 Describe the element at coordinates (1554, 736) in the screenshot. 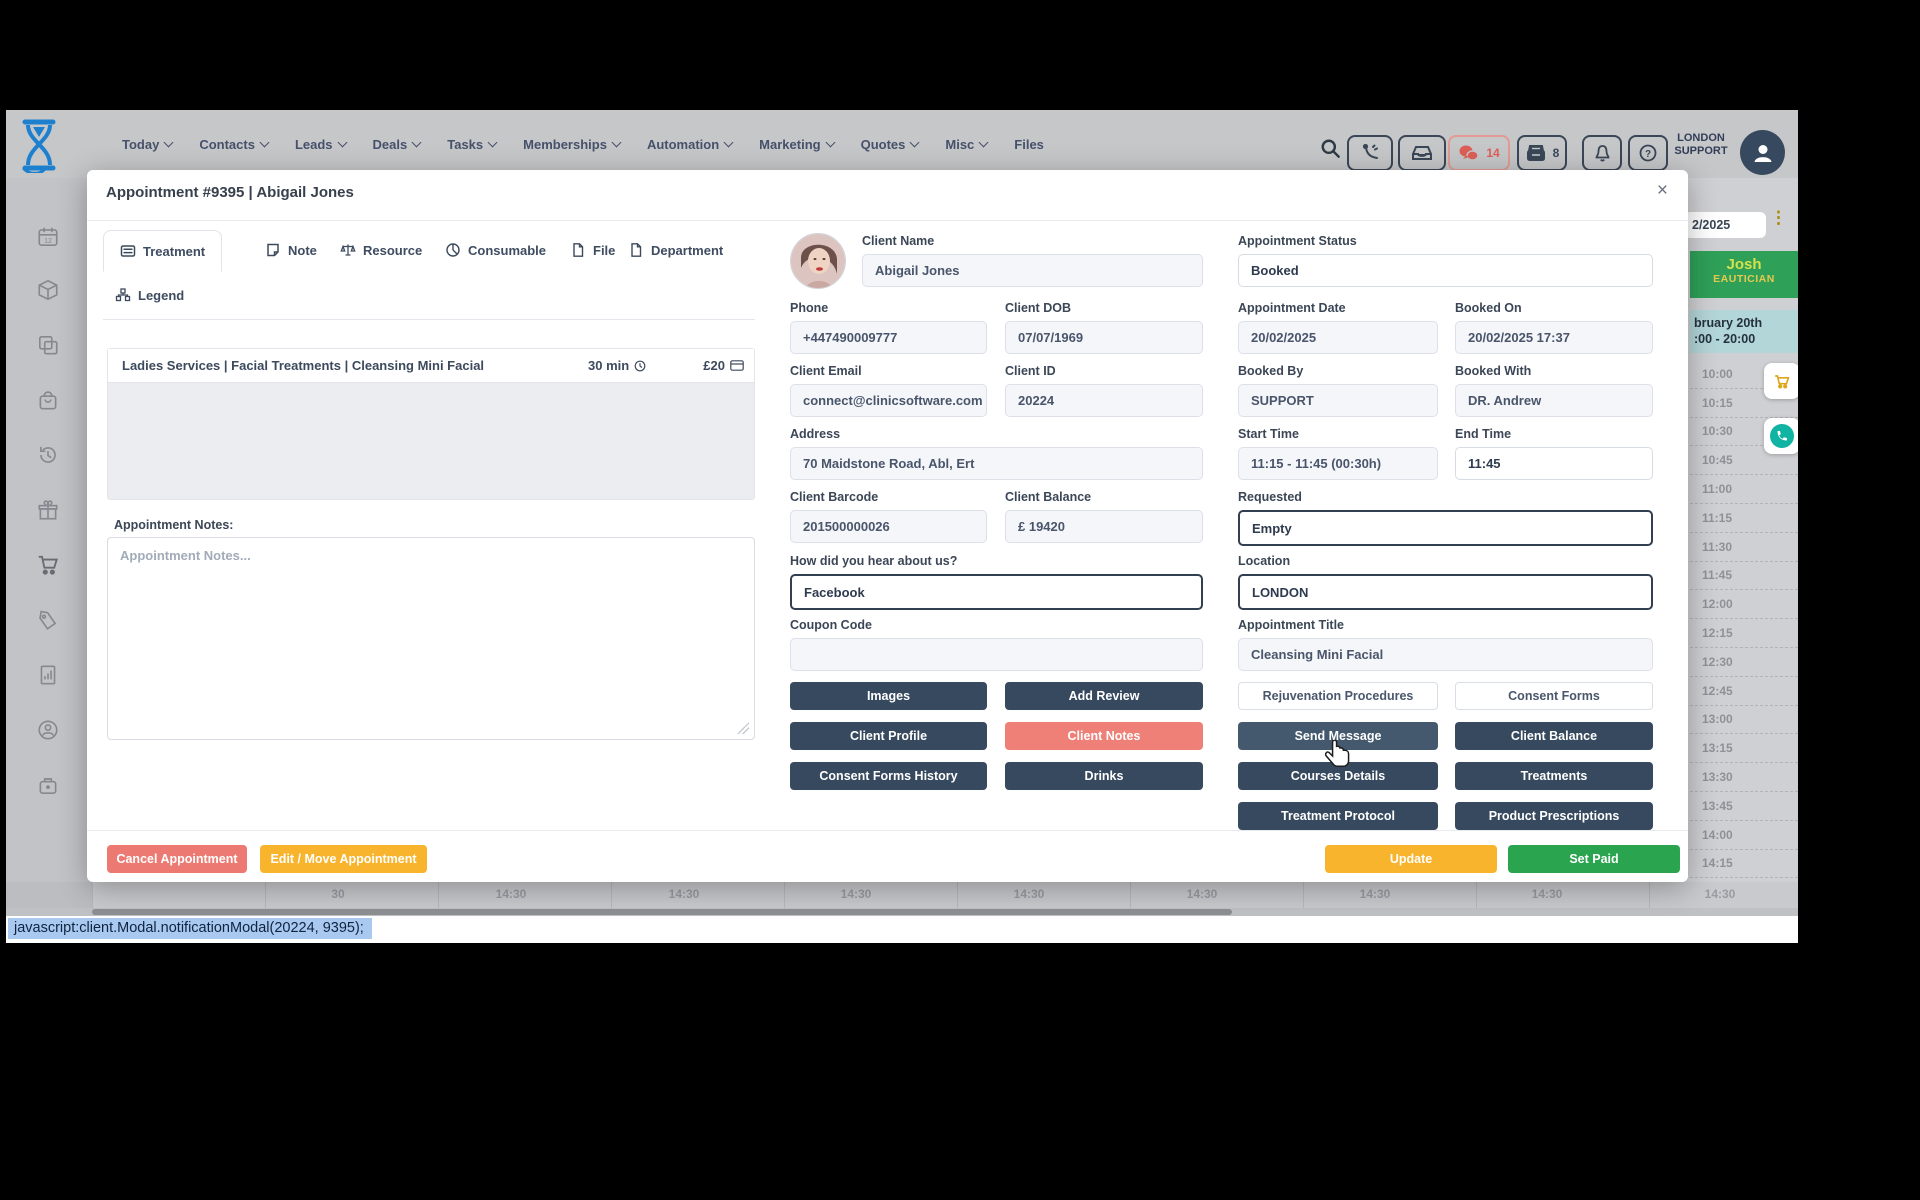

I see `client-balance-button: Client Balance` at that location.